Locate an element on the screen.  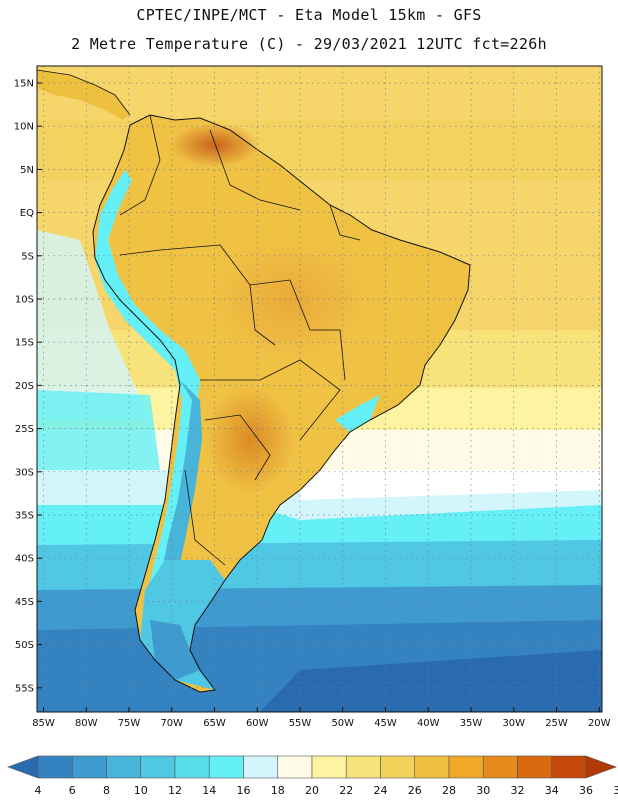
pacific-cool-zone is located at coordinates (93, 325).